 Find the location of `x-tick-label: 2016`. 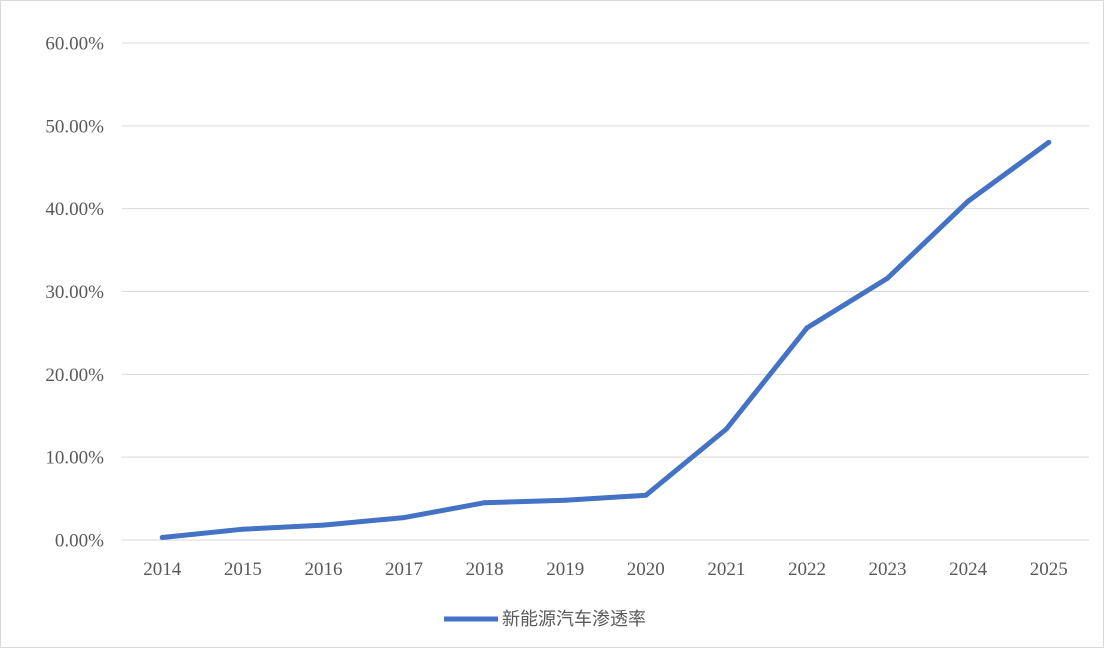

x-tick-label: 2016 is located at coordinates (323, 569).